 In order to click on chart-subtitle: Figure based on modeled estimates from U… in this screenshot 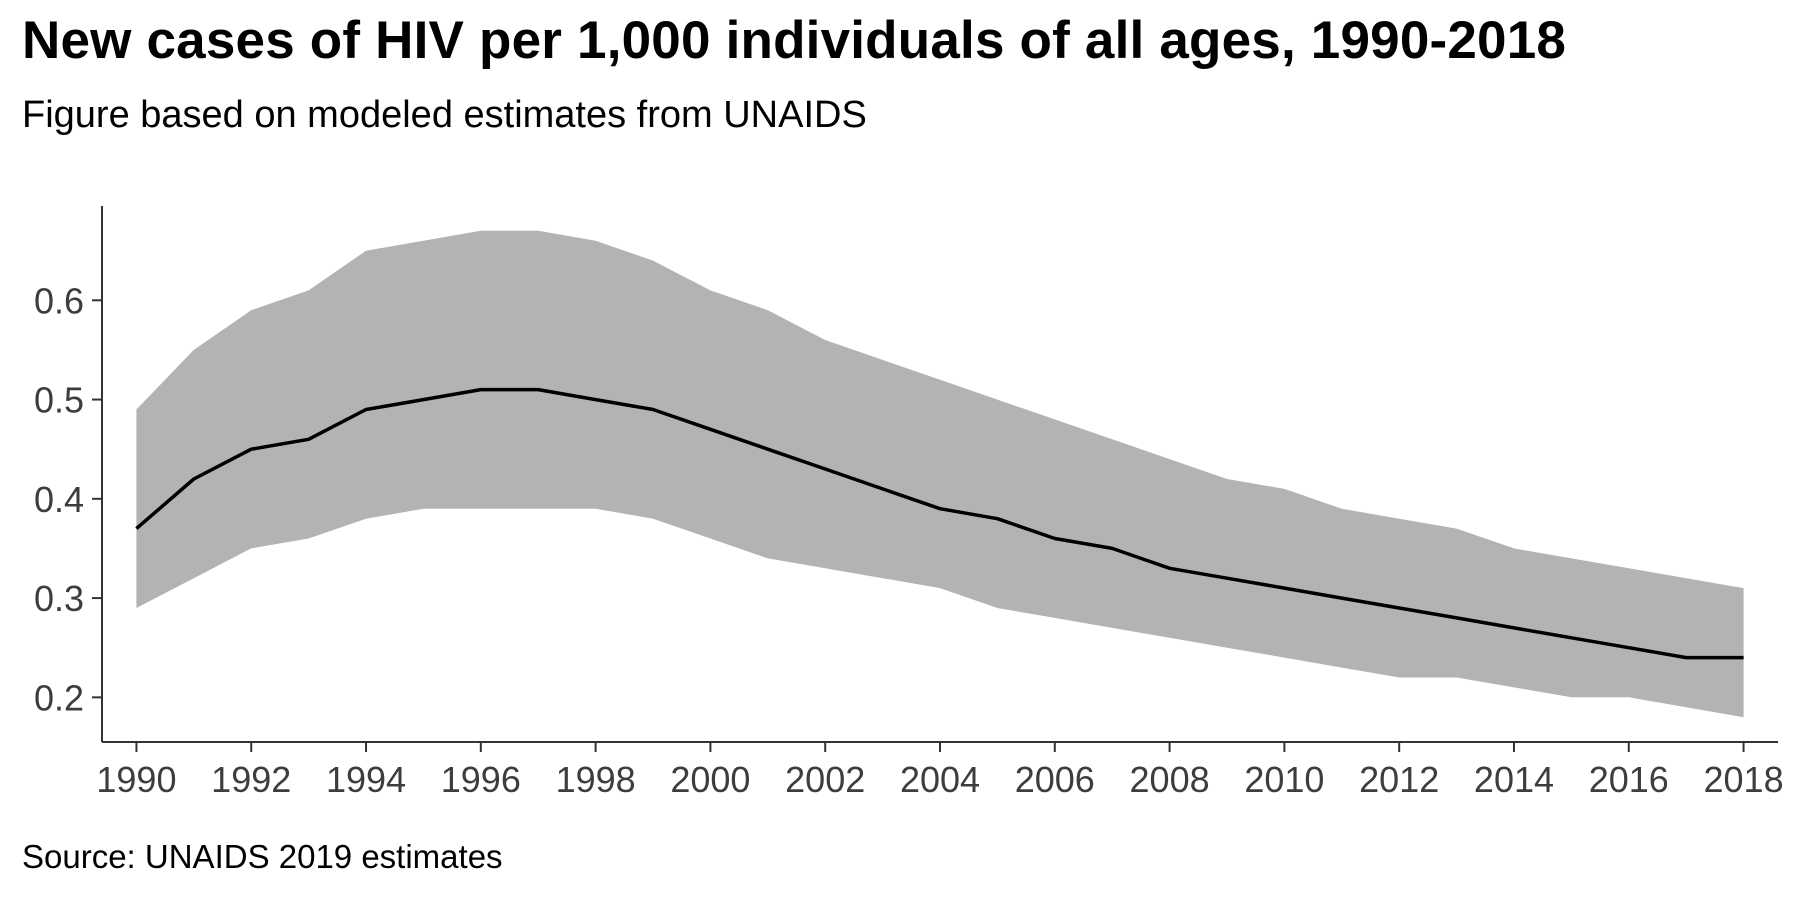, I will do `click(444, 115)`.